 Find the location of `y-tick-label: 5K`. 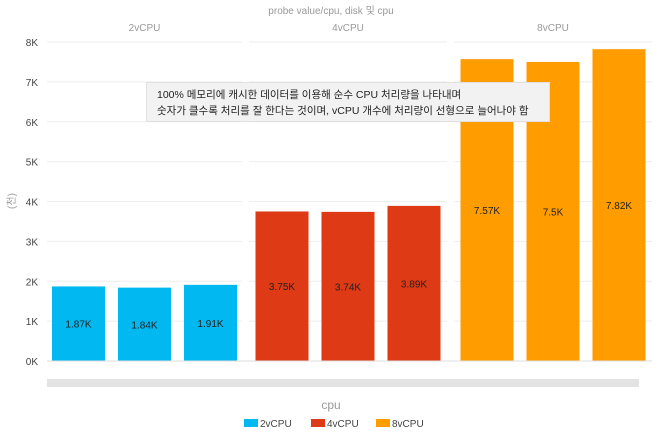

y-tick-label: 5K is located at coordinates (32, 163).